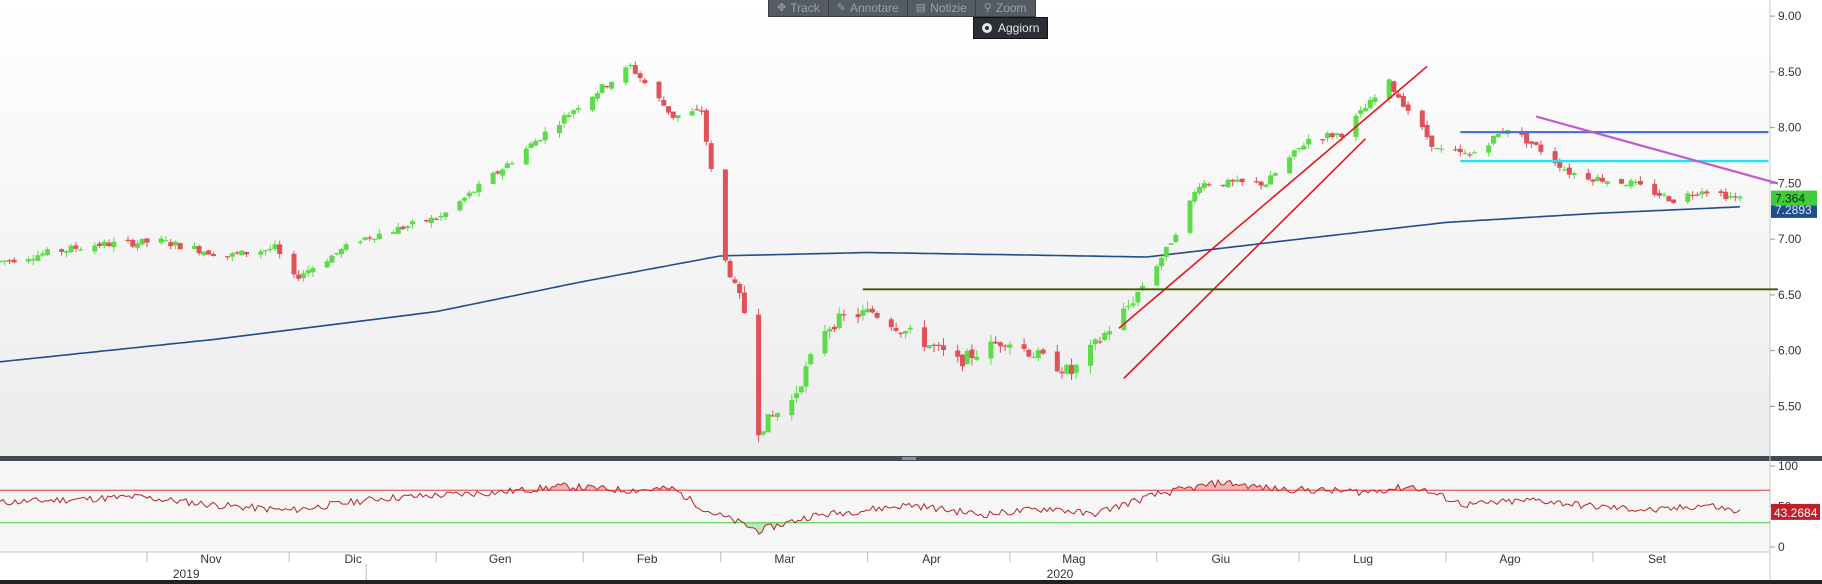 The height and width of the screenshot is (584, 1822). I want to click on ma-value-badge, so click(1794, 210).